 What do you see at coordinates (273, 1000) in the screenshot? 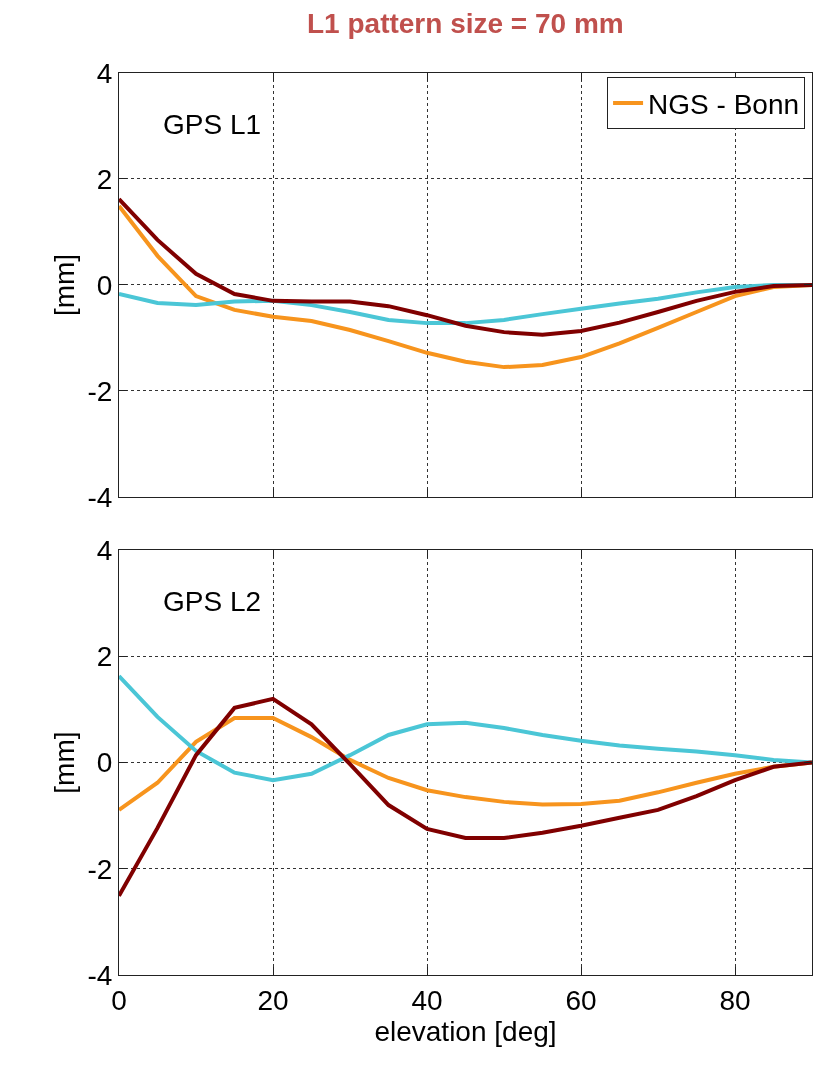
I see `x-tick-label: 20` at bounding box center [273, 1000].